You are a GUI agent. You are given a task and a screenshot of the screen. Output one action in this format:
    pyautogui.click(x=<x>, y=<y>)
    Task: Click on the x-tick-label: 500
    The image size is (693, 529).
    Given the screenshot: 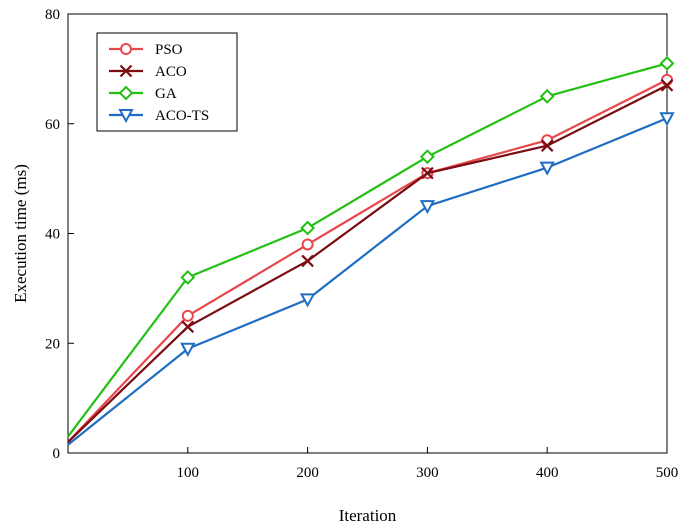 What is the action you would take?
    pyautogui.click(x=667, y=473)
    